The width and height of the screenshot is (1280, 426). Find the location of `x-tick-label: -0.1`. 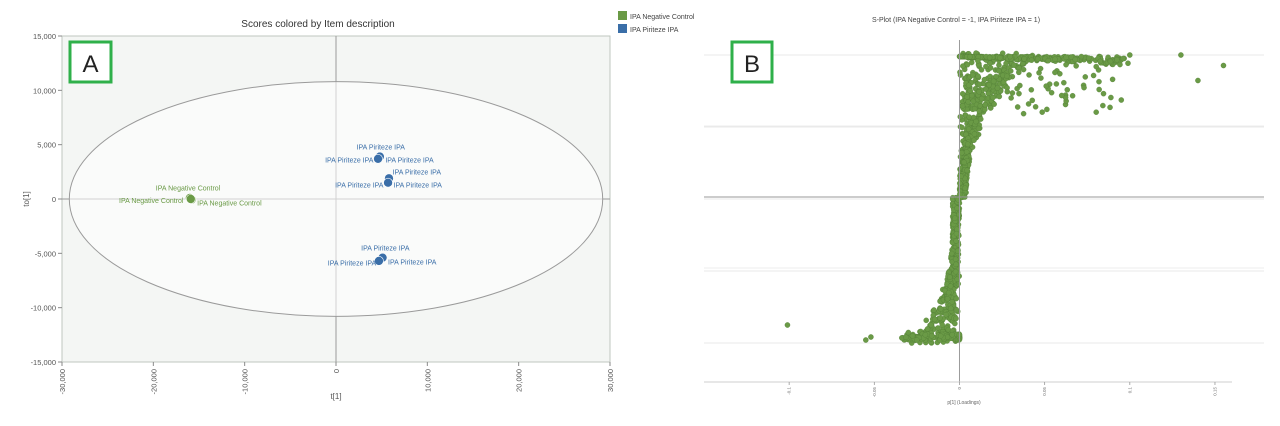

x-tick-label: -0.1 is located at coordinates (789, 391).